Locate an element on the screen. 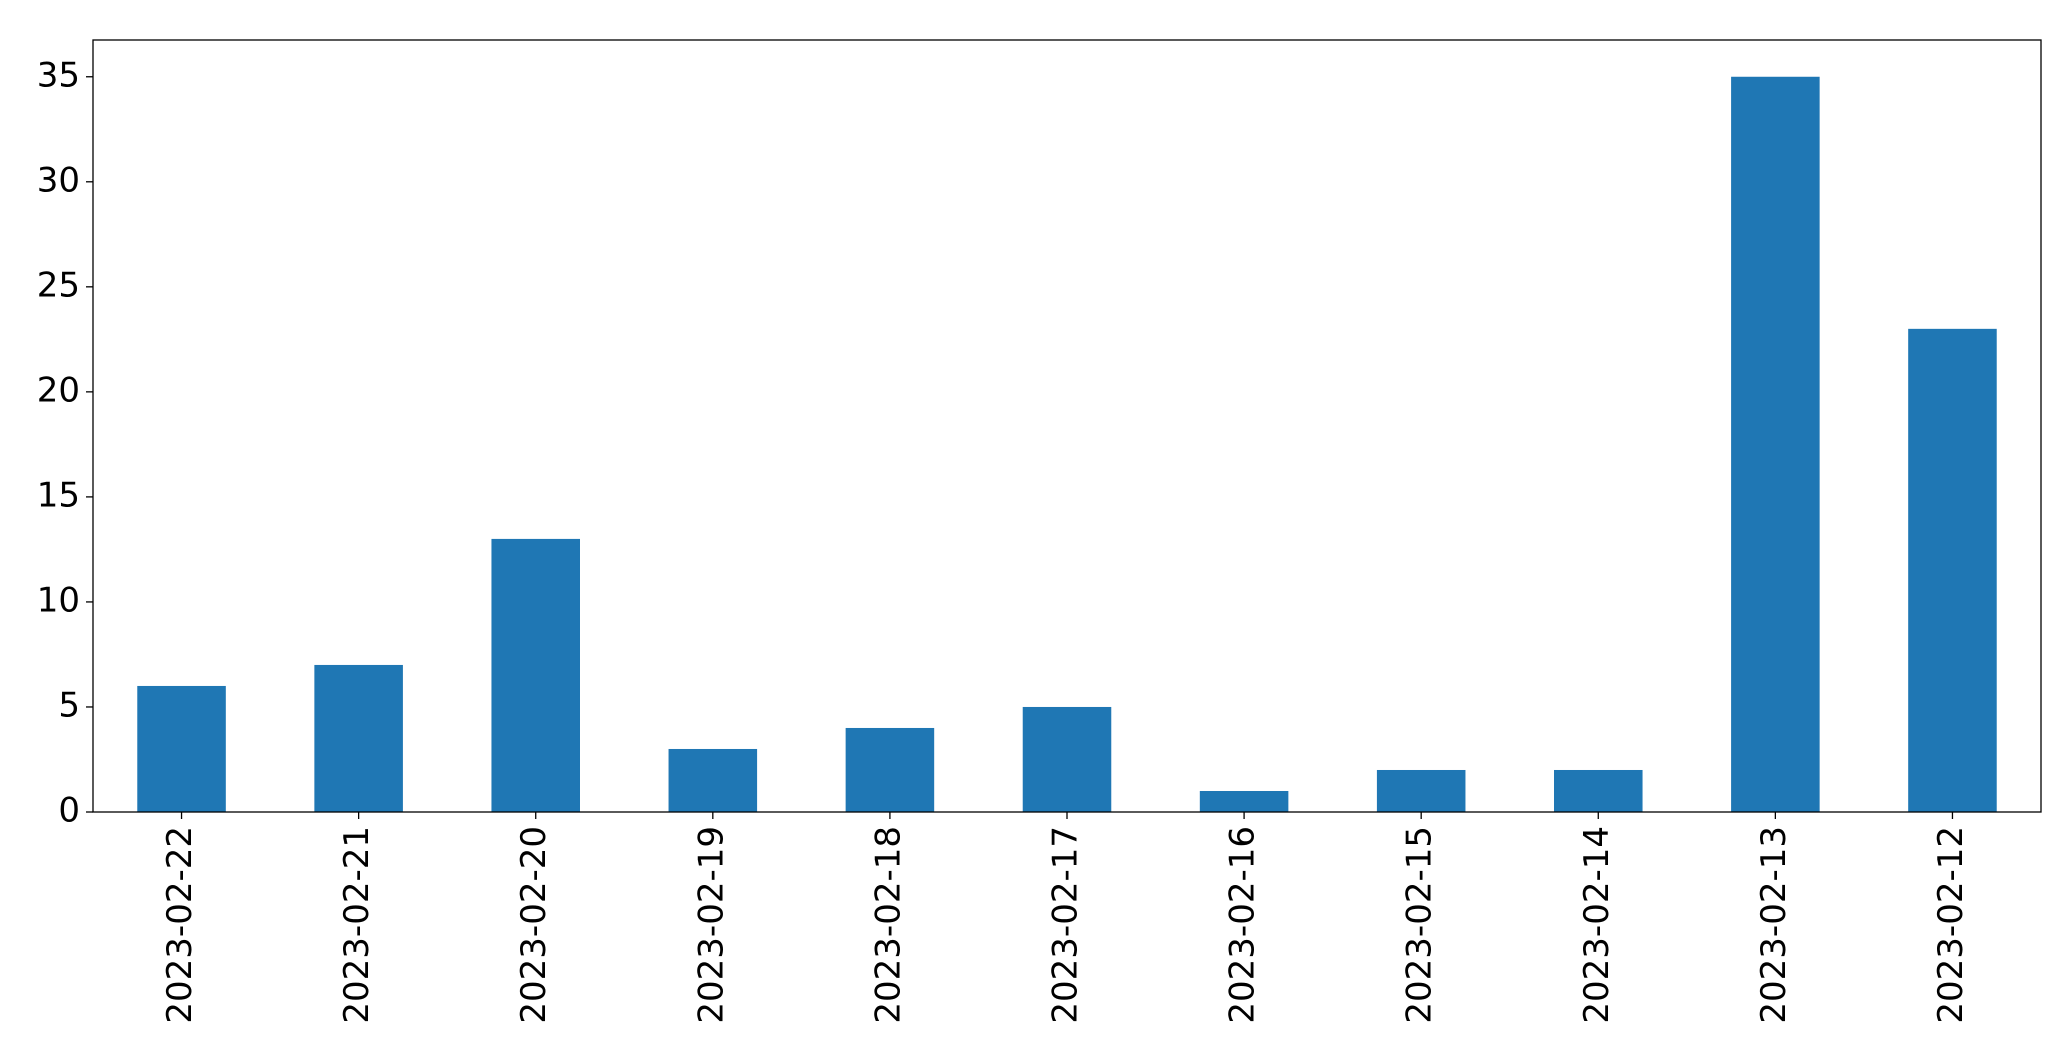  y-tick-label: 0 is located at coordinates (69, 811).